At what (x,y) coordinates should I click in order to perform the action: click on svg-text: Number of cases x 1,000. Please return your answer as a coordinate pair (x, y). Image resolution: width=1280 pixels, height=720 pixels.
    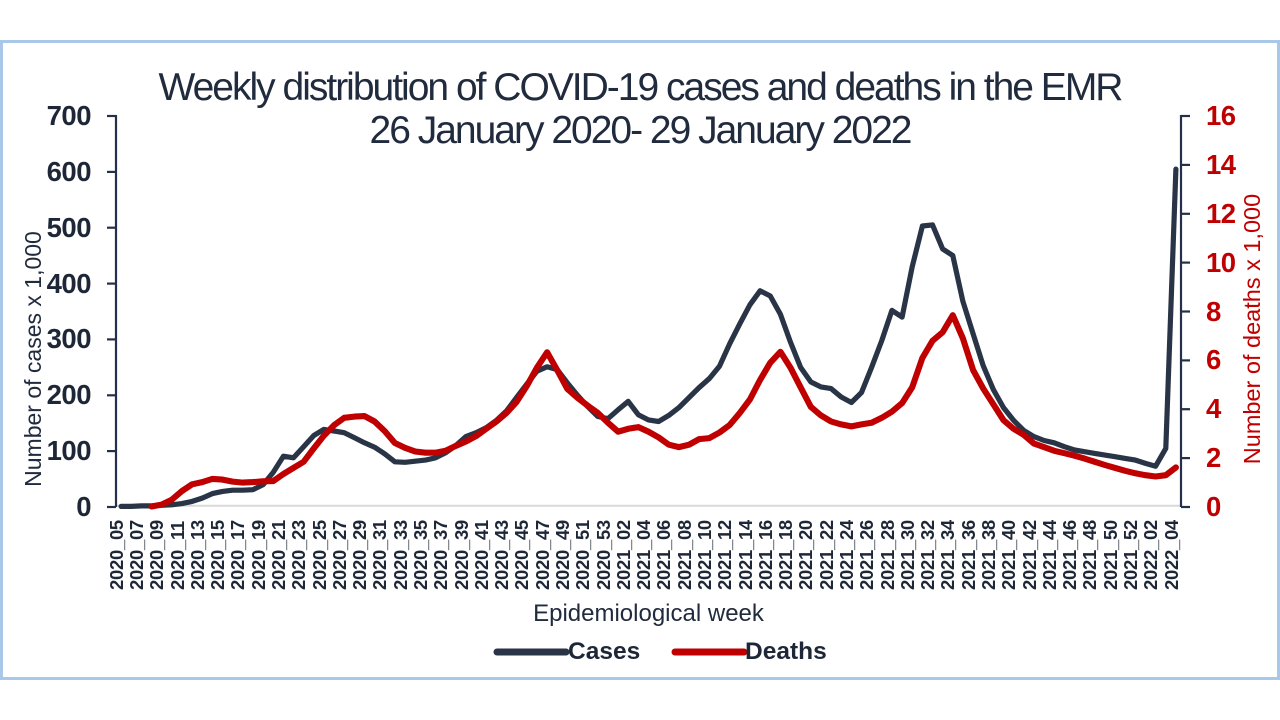
    Looking at the image, I should click on (33, 359).